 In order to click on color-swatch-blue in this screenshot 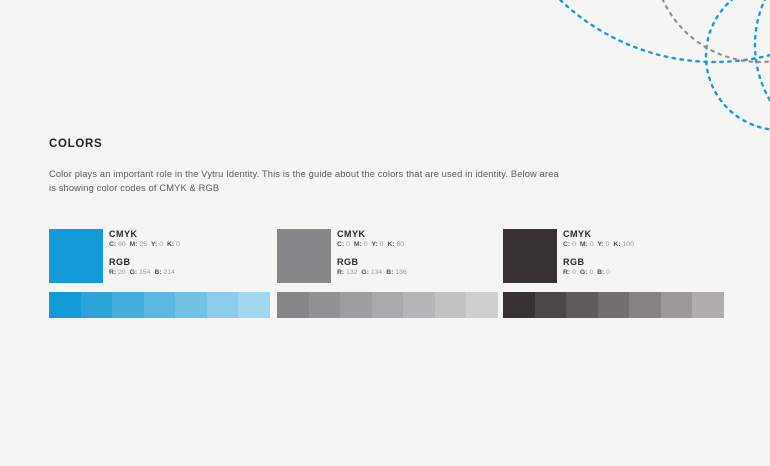, I will do `click(76, 256)`.